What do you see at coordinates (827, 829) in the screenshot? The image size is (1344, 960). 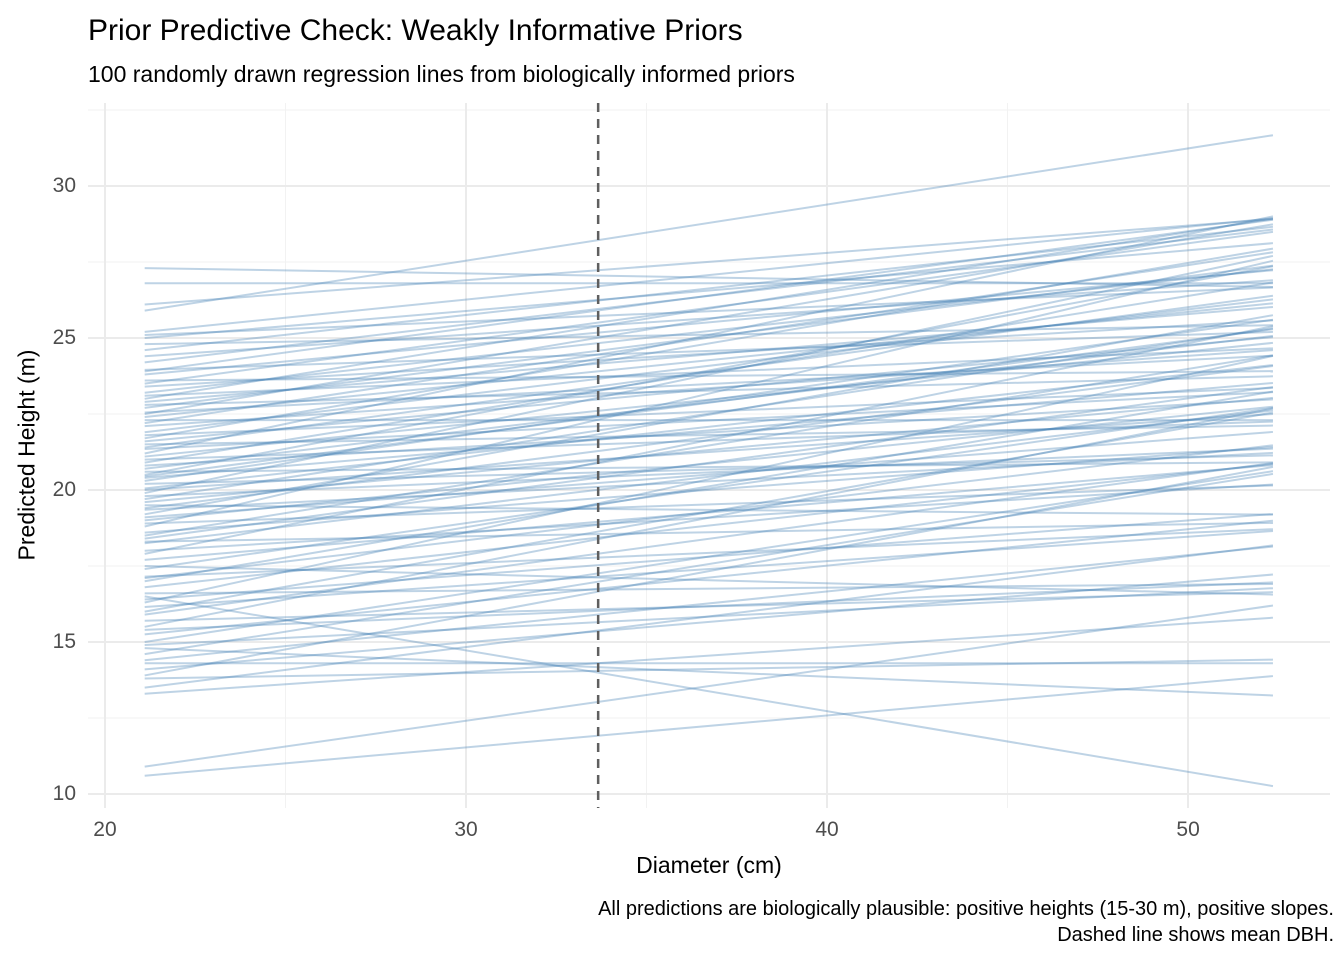 I see `x-tick-label: 40` at bounding box center [827, 829].